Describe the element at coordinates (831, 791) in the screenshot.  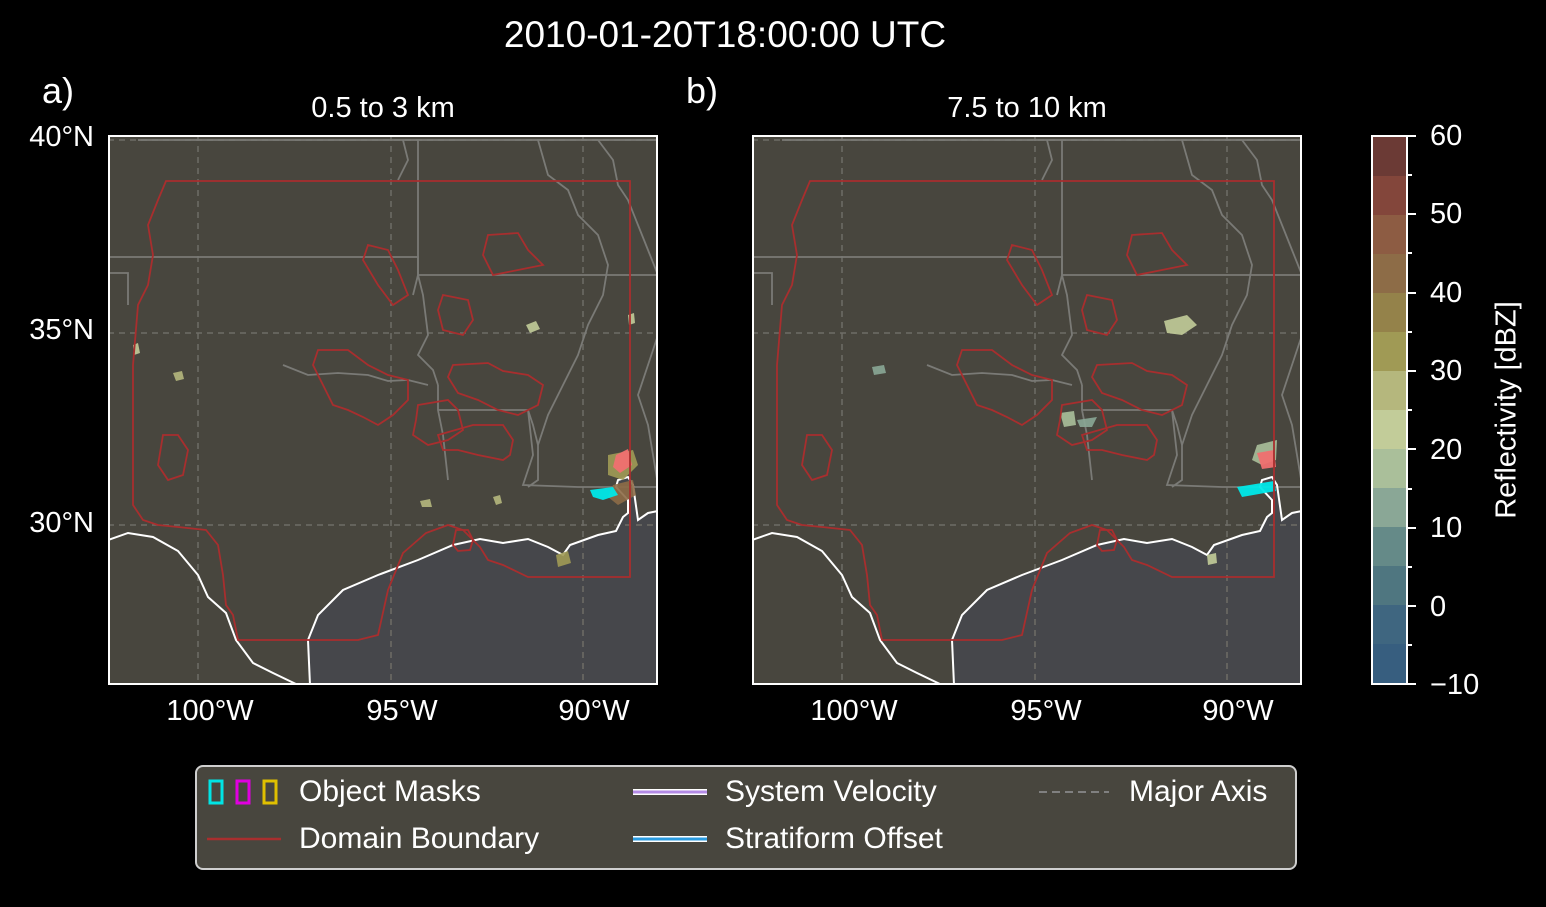
I see `legend-system-velocity-label: System Velocity` at that location.